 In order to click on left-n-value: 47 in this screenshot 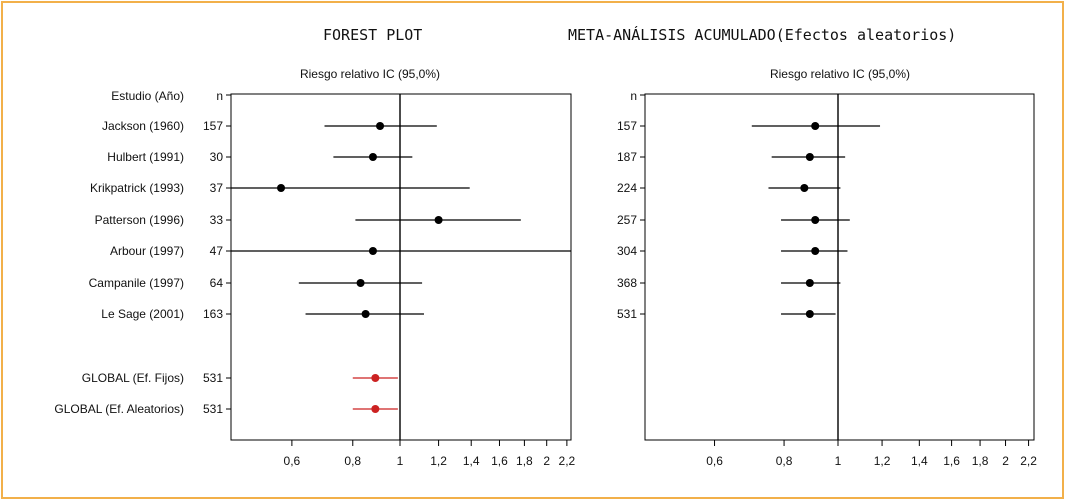, I will do `click(217, 251)`.